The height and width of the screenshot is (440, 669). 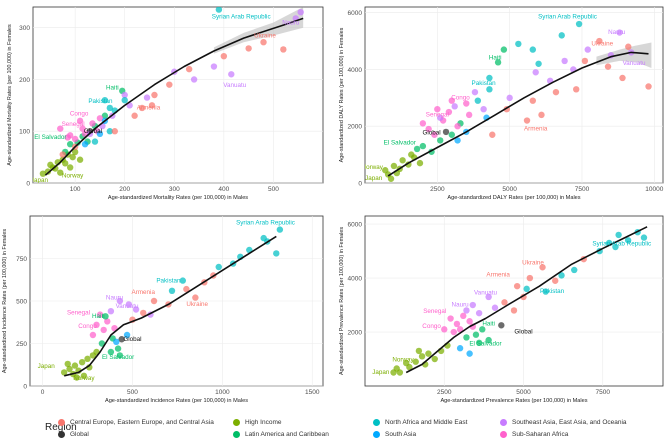 I want to click on daly-country-label: Haiti, so click(x=495, y=58).